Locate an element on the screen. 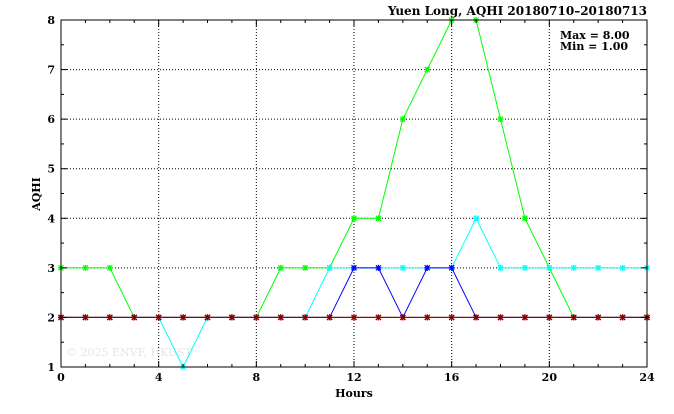 The height and width of the screenshot is (414, 674). y-tick-label: 5 is located at coordinates (51, 169).